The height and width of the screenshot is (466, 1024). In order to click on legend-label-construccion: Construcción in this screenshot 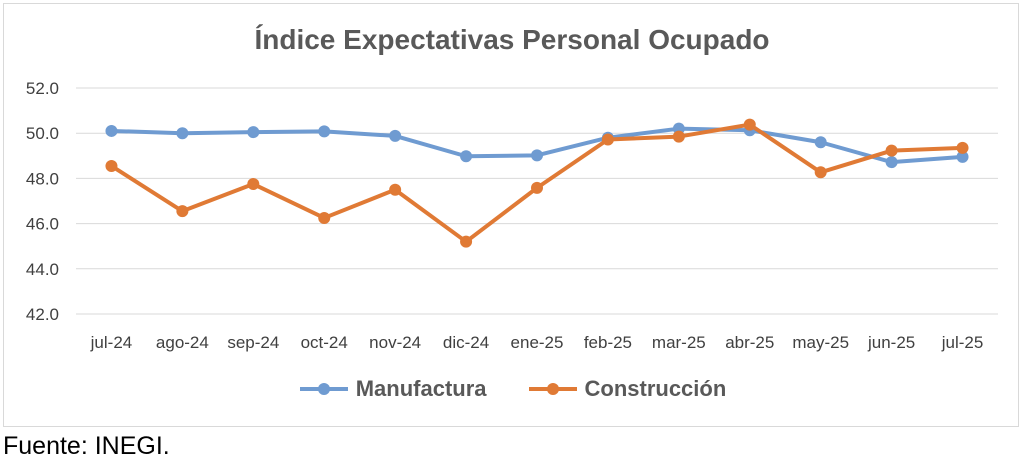, I will do `click(655, 388)`.